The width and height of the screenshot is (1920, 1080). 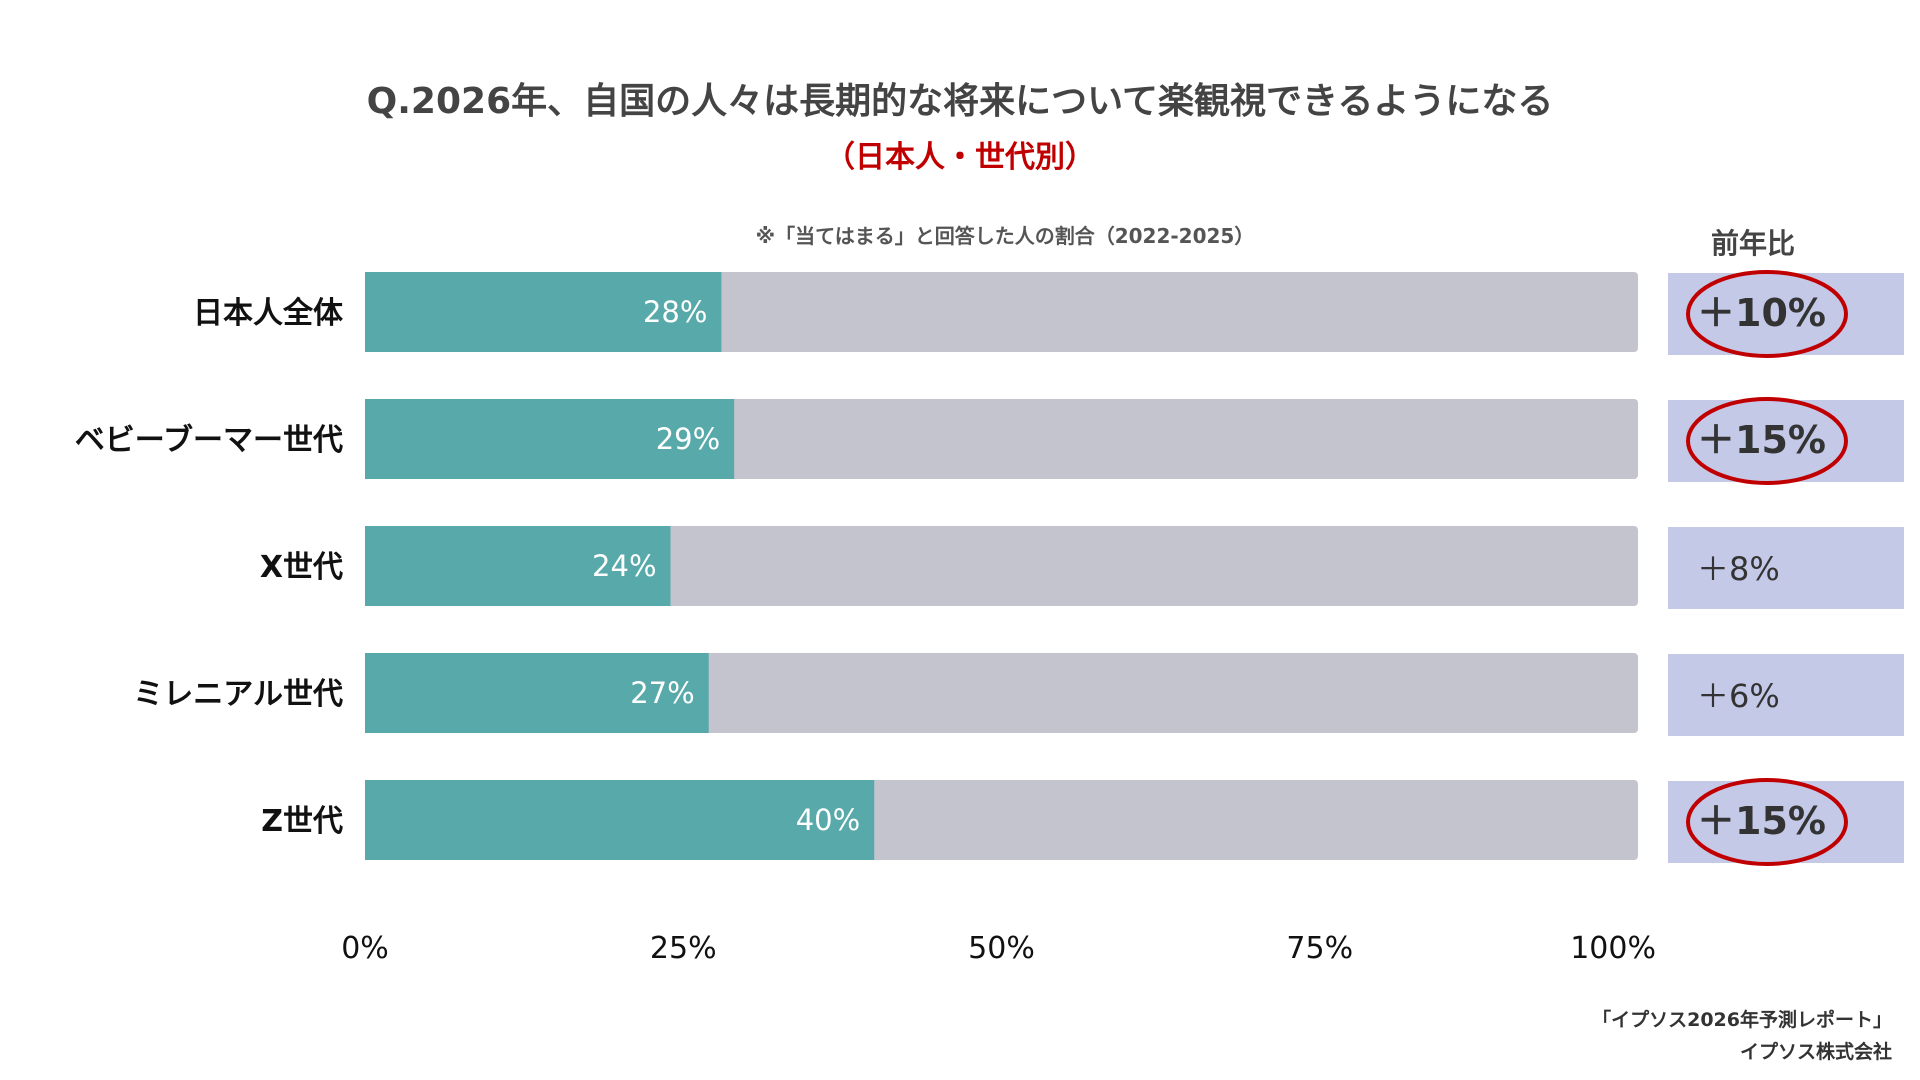 I want to click on x-tick-label: 100%, so click(x=1613, y=948).